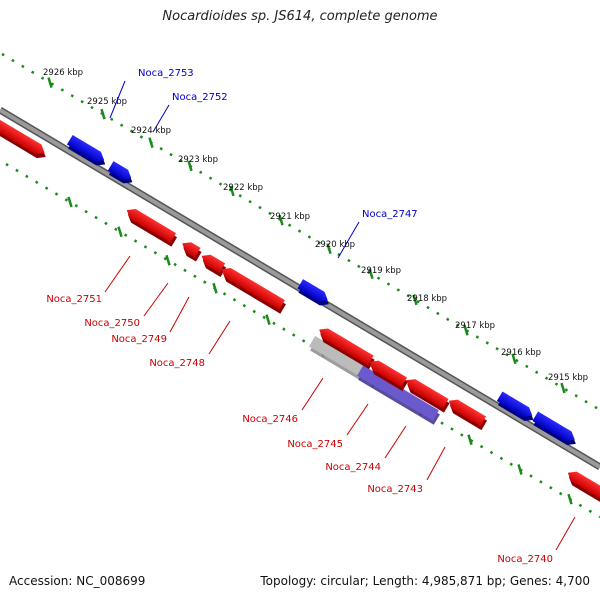 This screenshot has height=600, width=600. I want to click on feature-bands, so click(374, 380).